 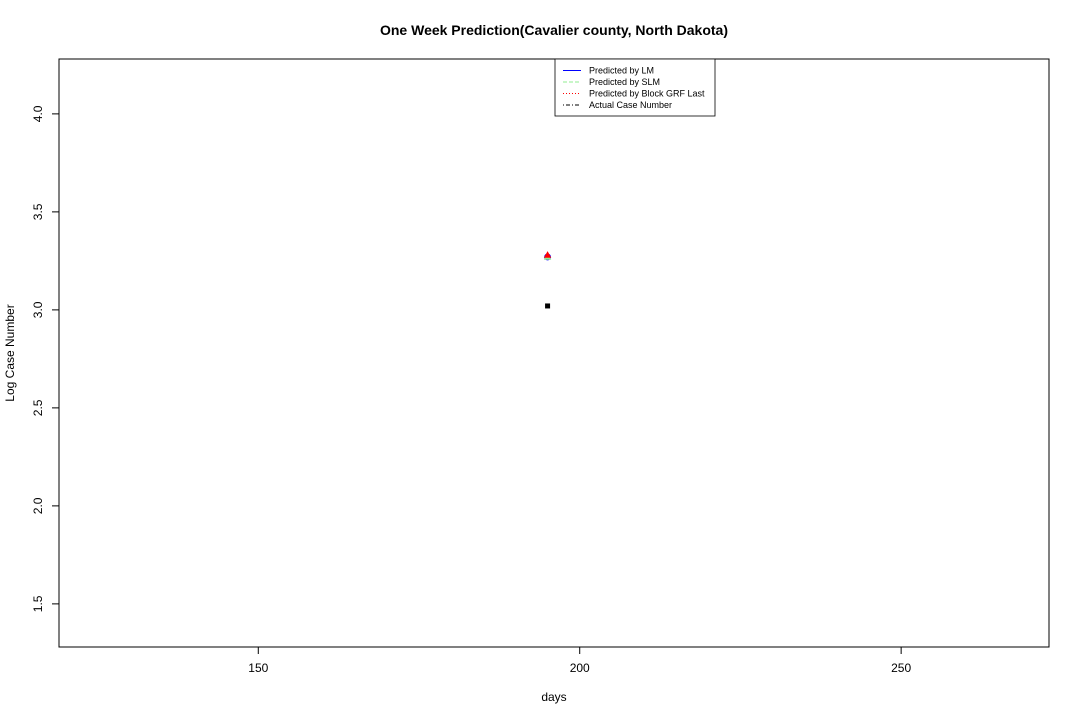 What do you see at coordinates (621, 71) in the screenshot?
I see `legend-label: Predicted by LM` at bounding box center [621, 71].